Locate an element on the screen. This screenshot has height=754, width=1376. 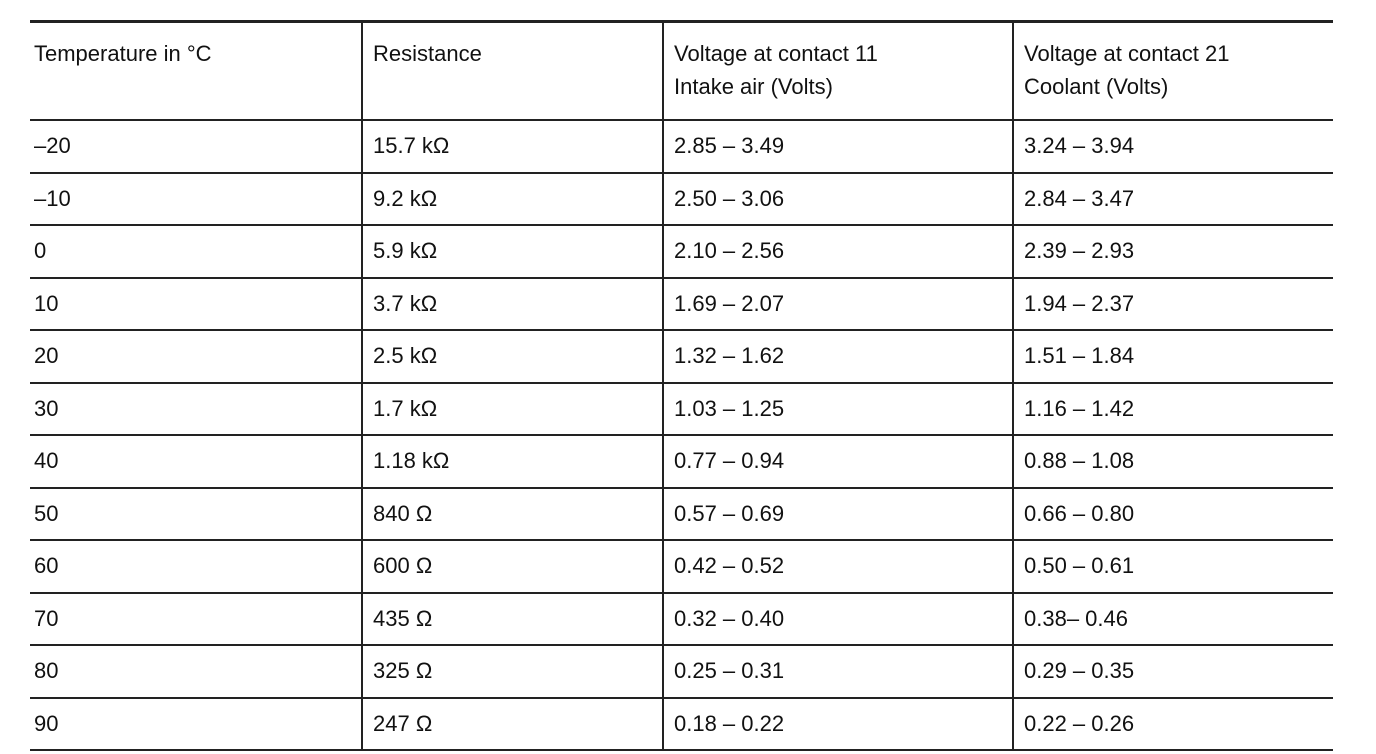
table-cell: 80 is located at coordinates (196, 672).